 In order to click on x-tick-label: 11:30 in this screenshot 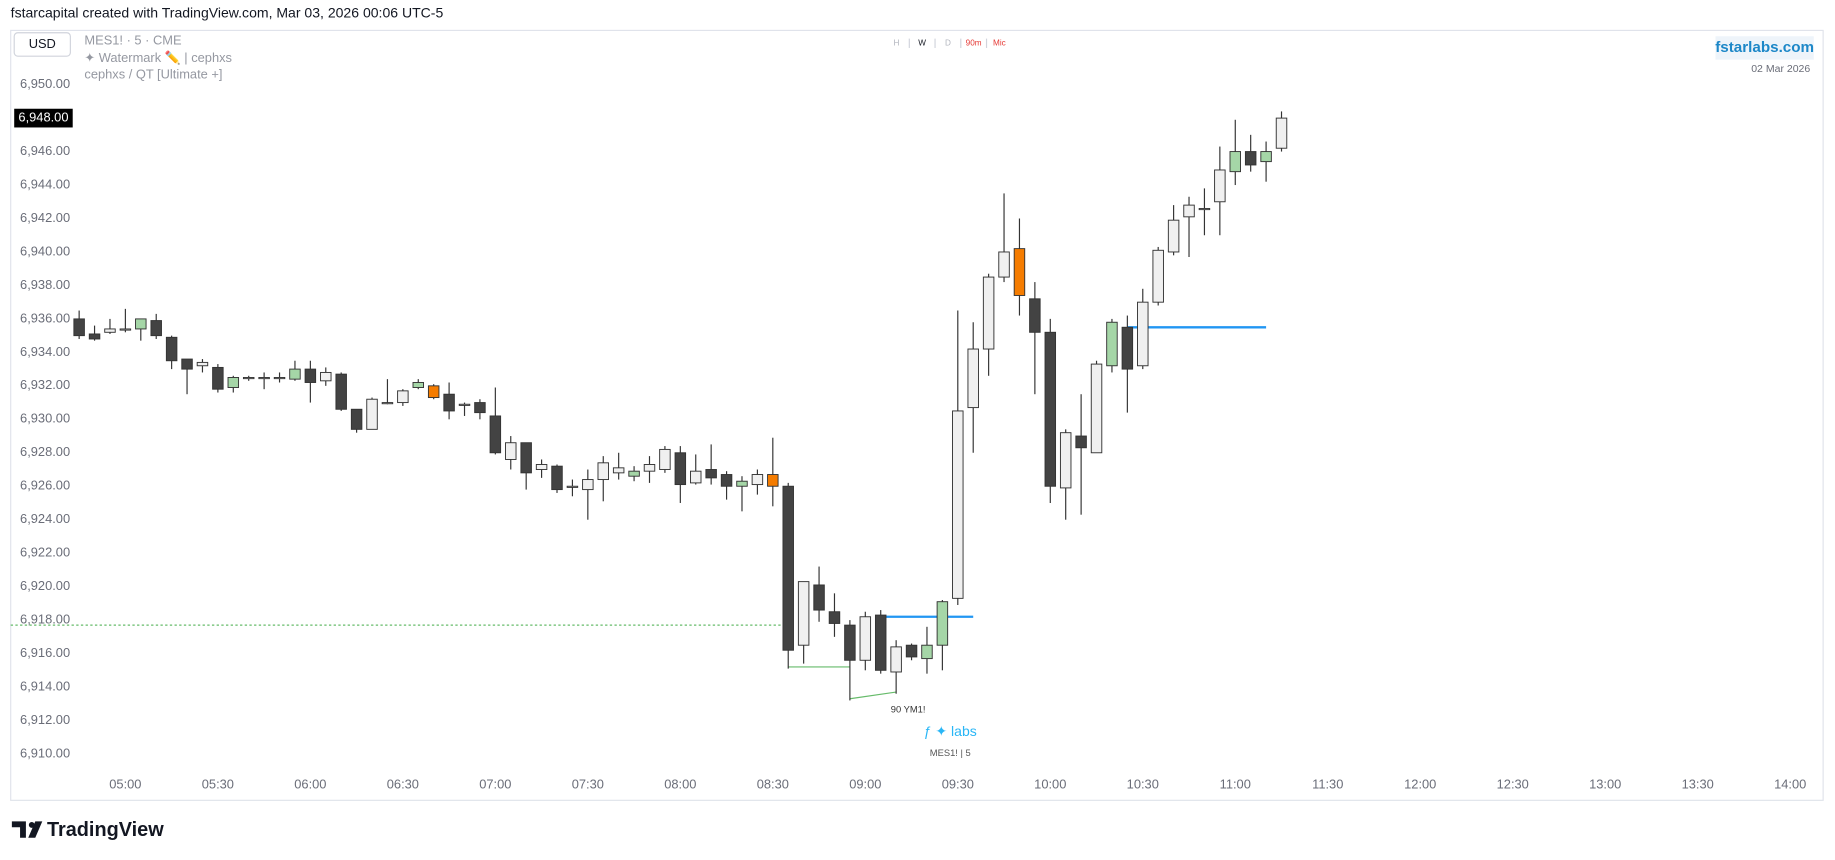, I will do `click(1327, 784)`.